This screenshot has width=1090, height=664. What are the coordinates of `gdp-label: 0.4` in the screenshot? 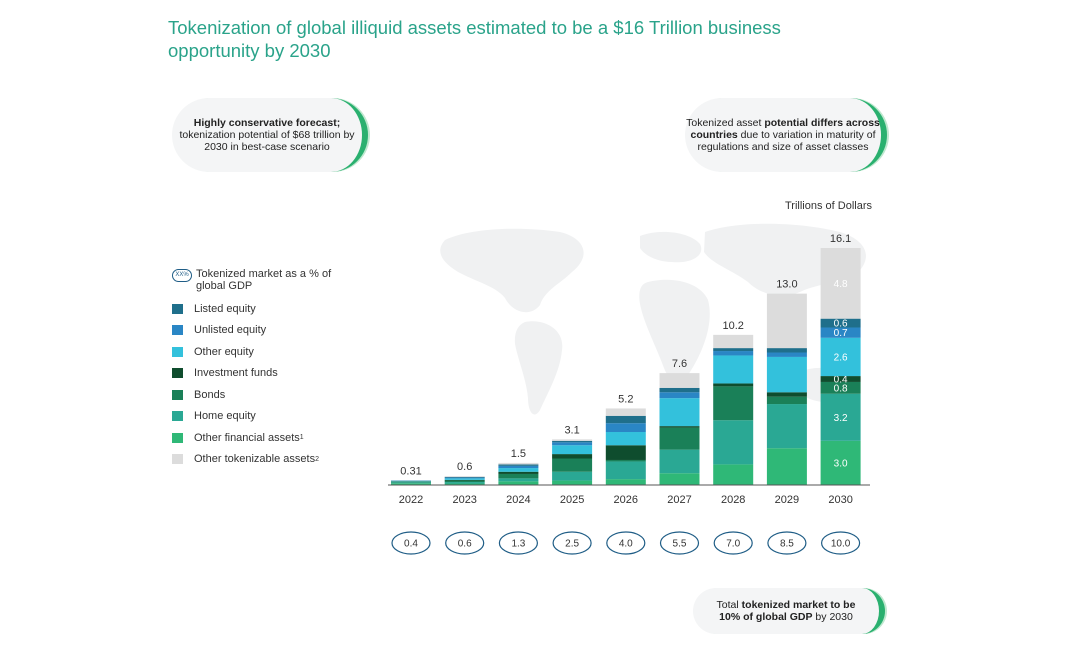 It's located at (411, 544).